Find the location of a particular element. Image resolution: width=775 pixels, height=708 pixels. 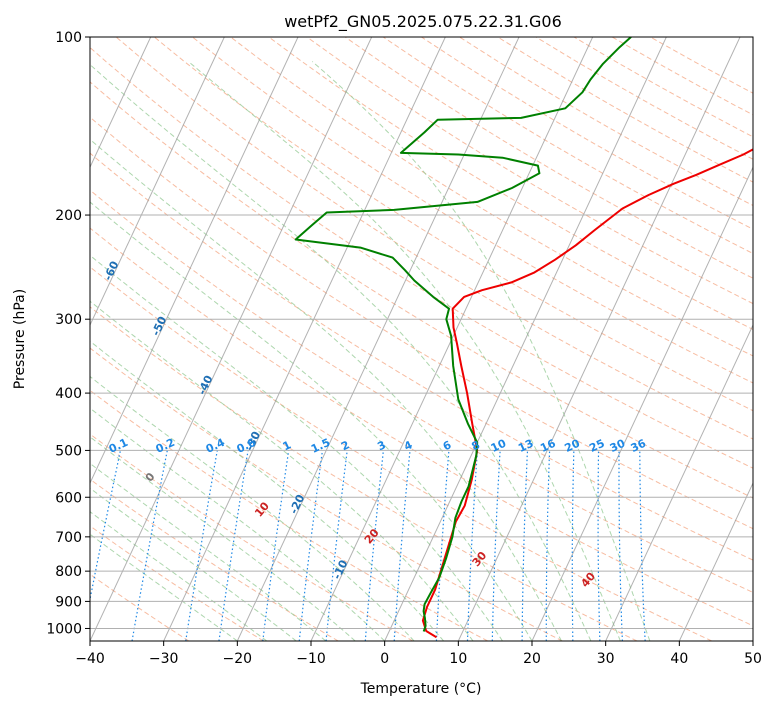

isotherm-label: -50 is located at coordinates (159, 326).